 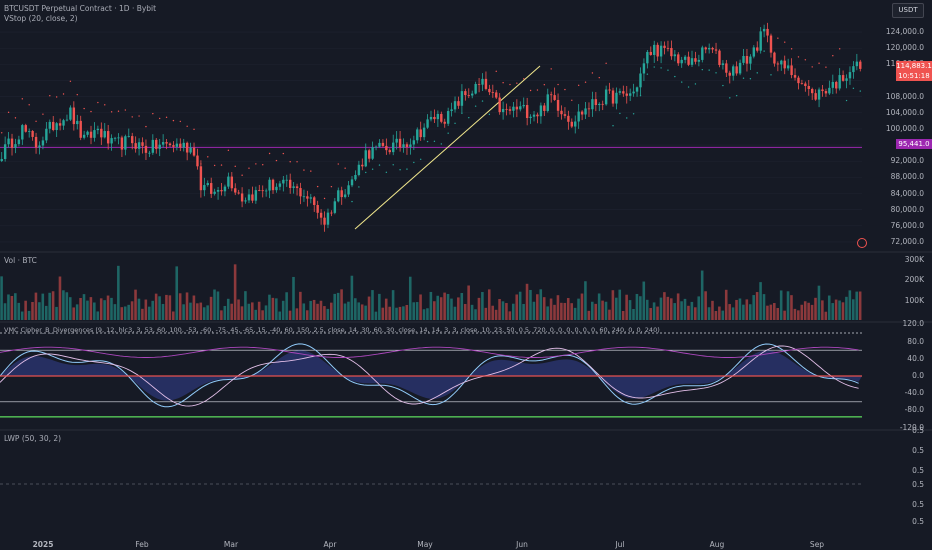 I want to click on volume-indicator-title: Vol · BTC, so click(x=20, y=260).